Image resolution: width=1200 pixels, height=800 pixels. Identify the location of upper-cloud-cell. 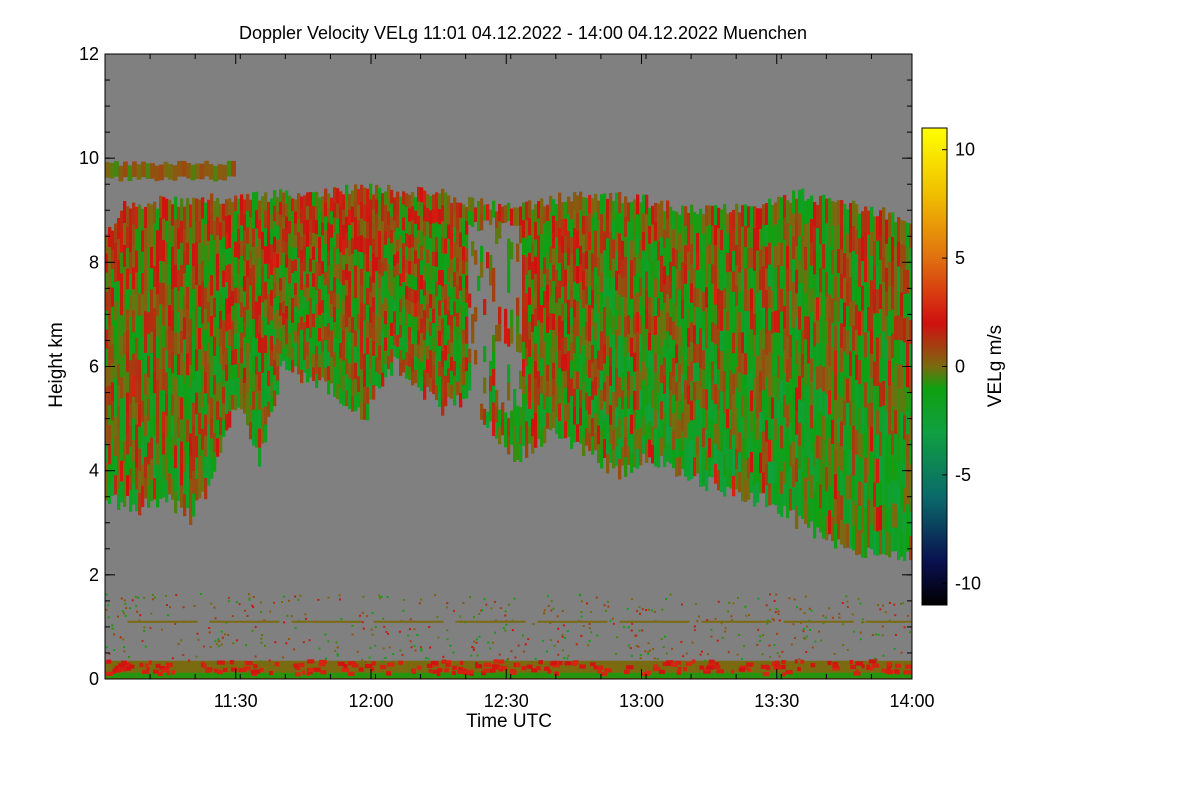
(116, 169).